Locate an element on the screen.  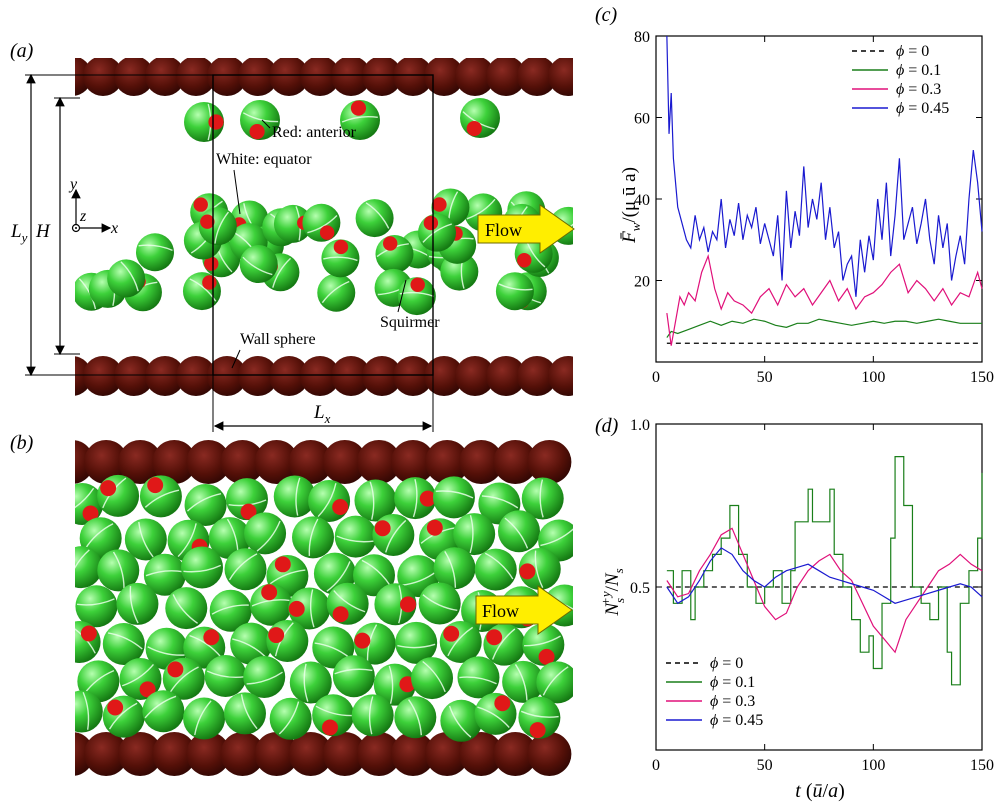
annotation-white-equator: White: equator is located at coordinates (264, 159).